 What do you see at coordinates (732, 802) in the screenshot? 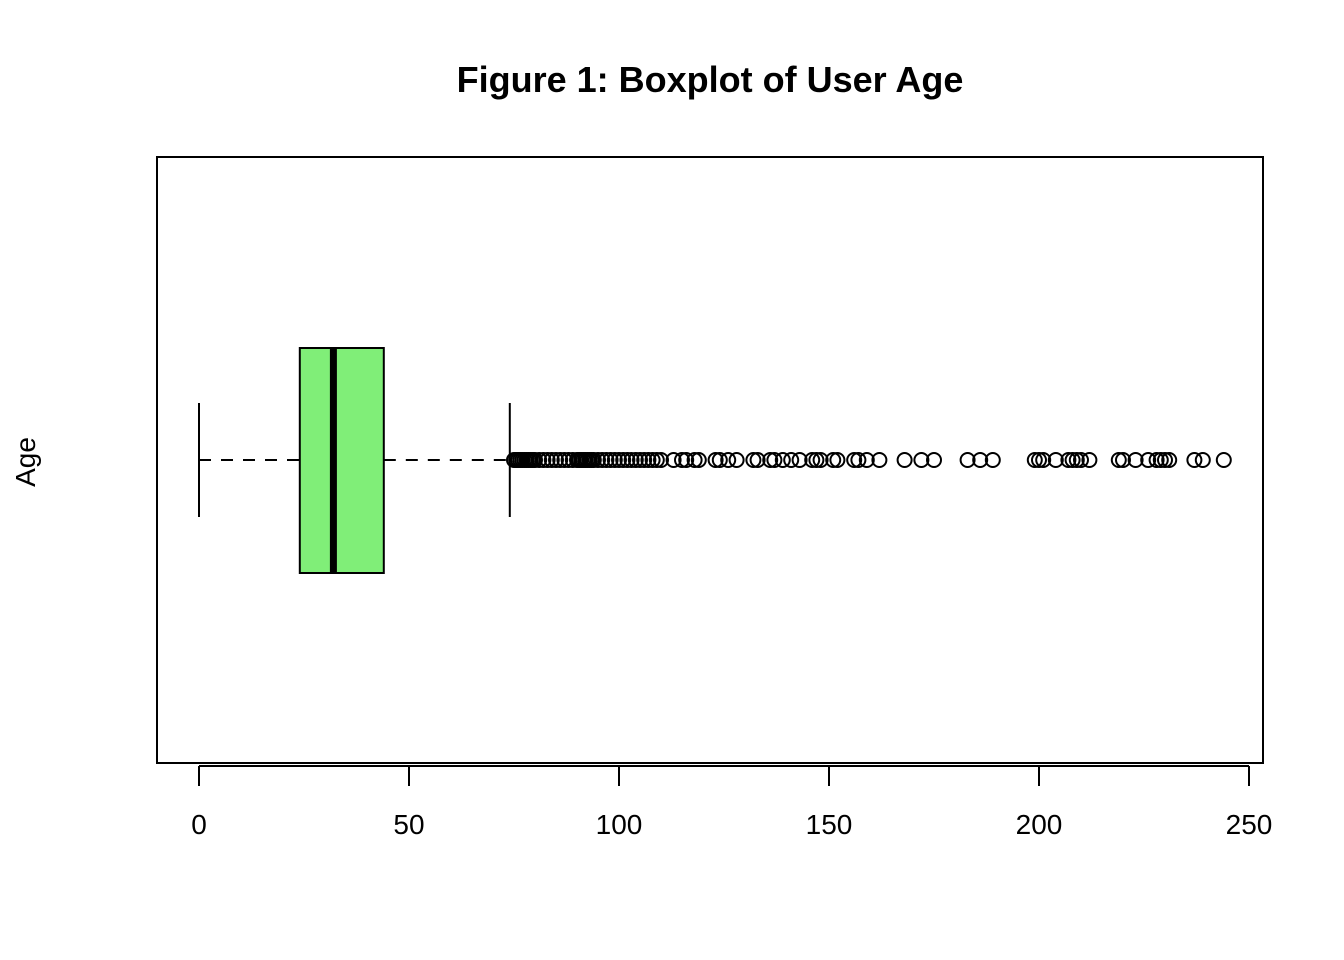
I see `x-axis: 0 50 100 150 200 250` at bounding box center [732, 802].